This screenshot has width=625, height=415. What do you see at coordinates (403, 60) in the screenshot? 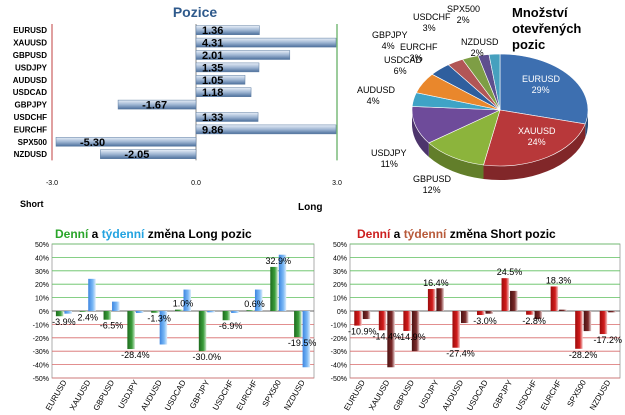
I see `pie-label-usdcad: USDCAD` at bounding box center [403, 60].